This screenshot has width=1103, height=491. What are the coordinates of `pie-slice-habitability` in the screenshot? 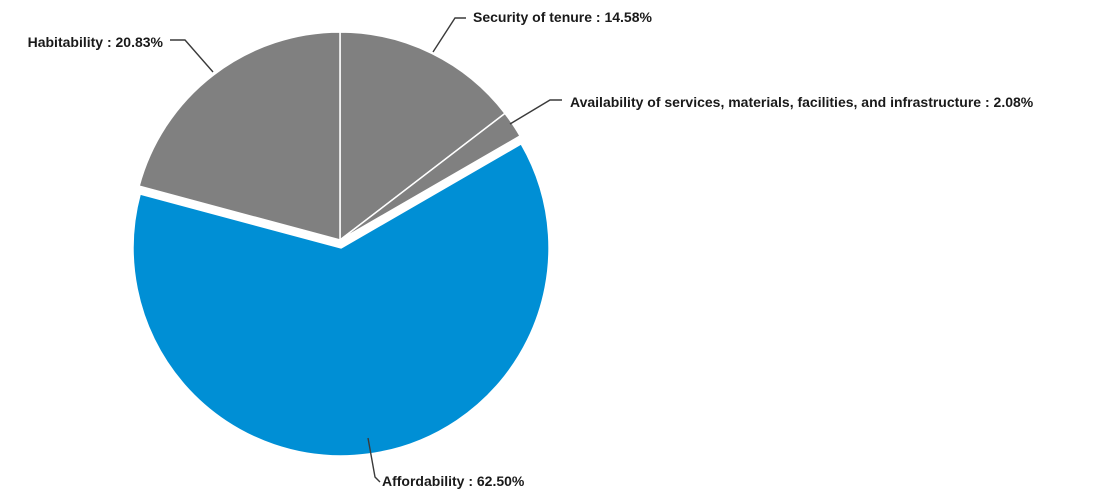 It's located at (239, 136).